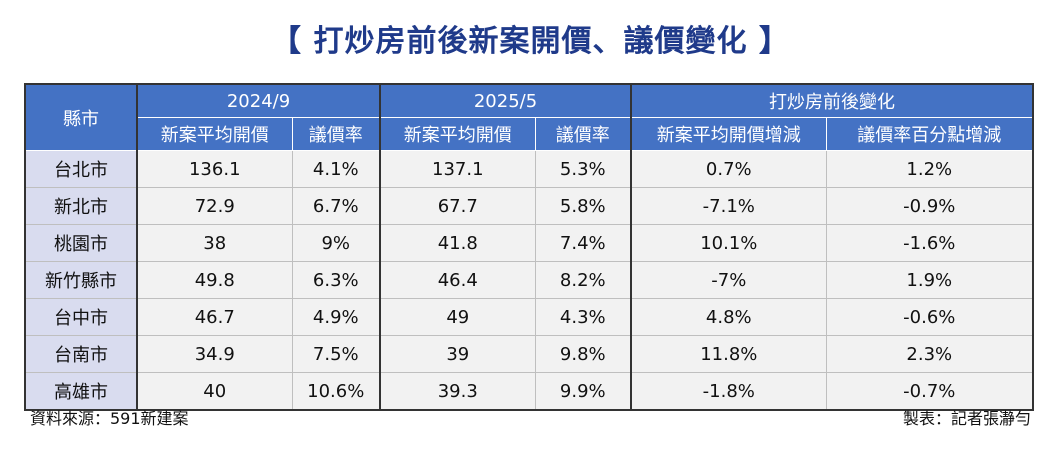 The height and width of the screenshot is (450, 1061). I want to click on table-cell: -7%, so click(728, 280).